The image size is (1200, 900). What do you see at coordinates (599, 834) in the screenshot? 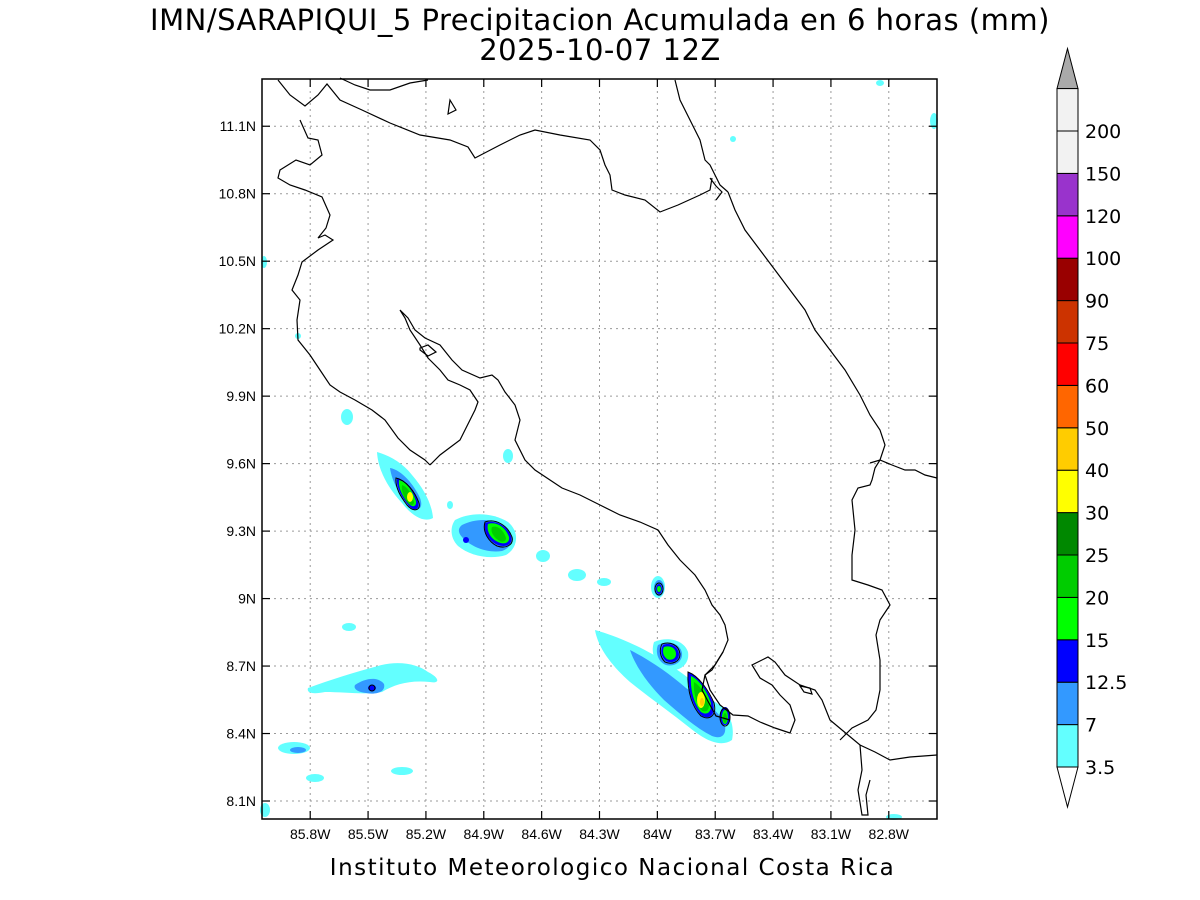
I see `lon-tick-label: 84.3W` at bounding box center [599, 834].